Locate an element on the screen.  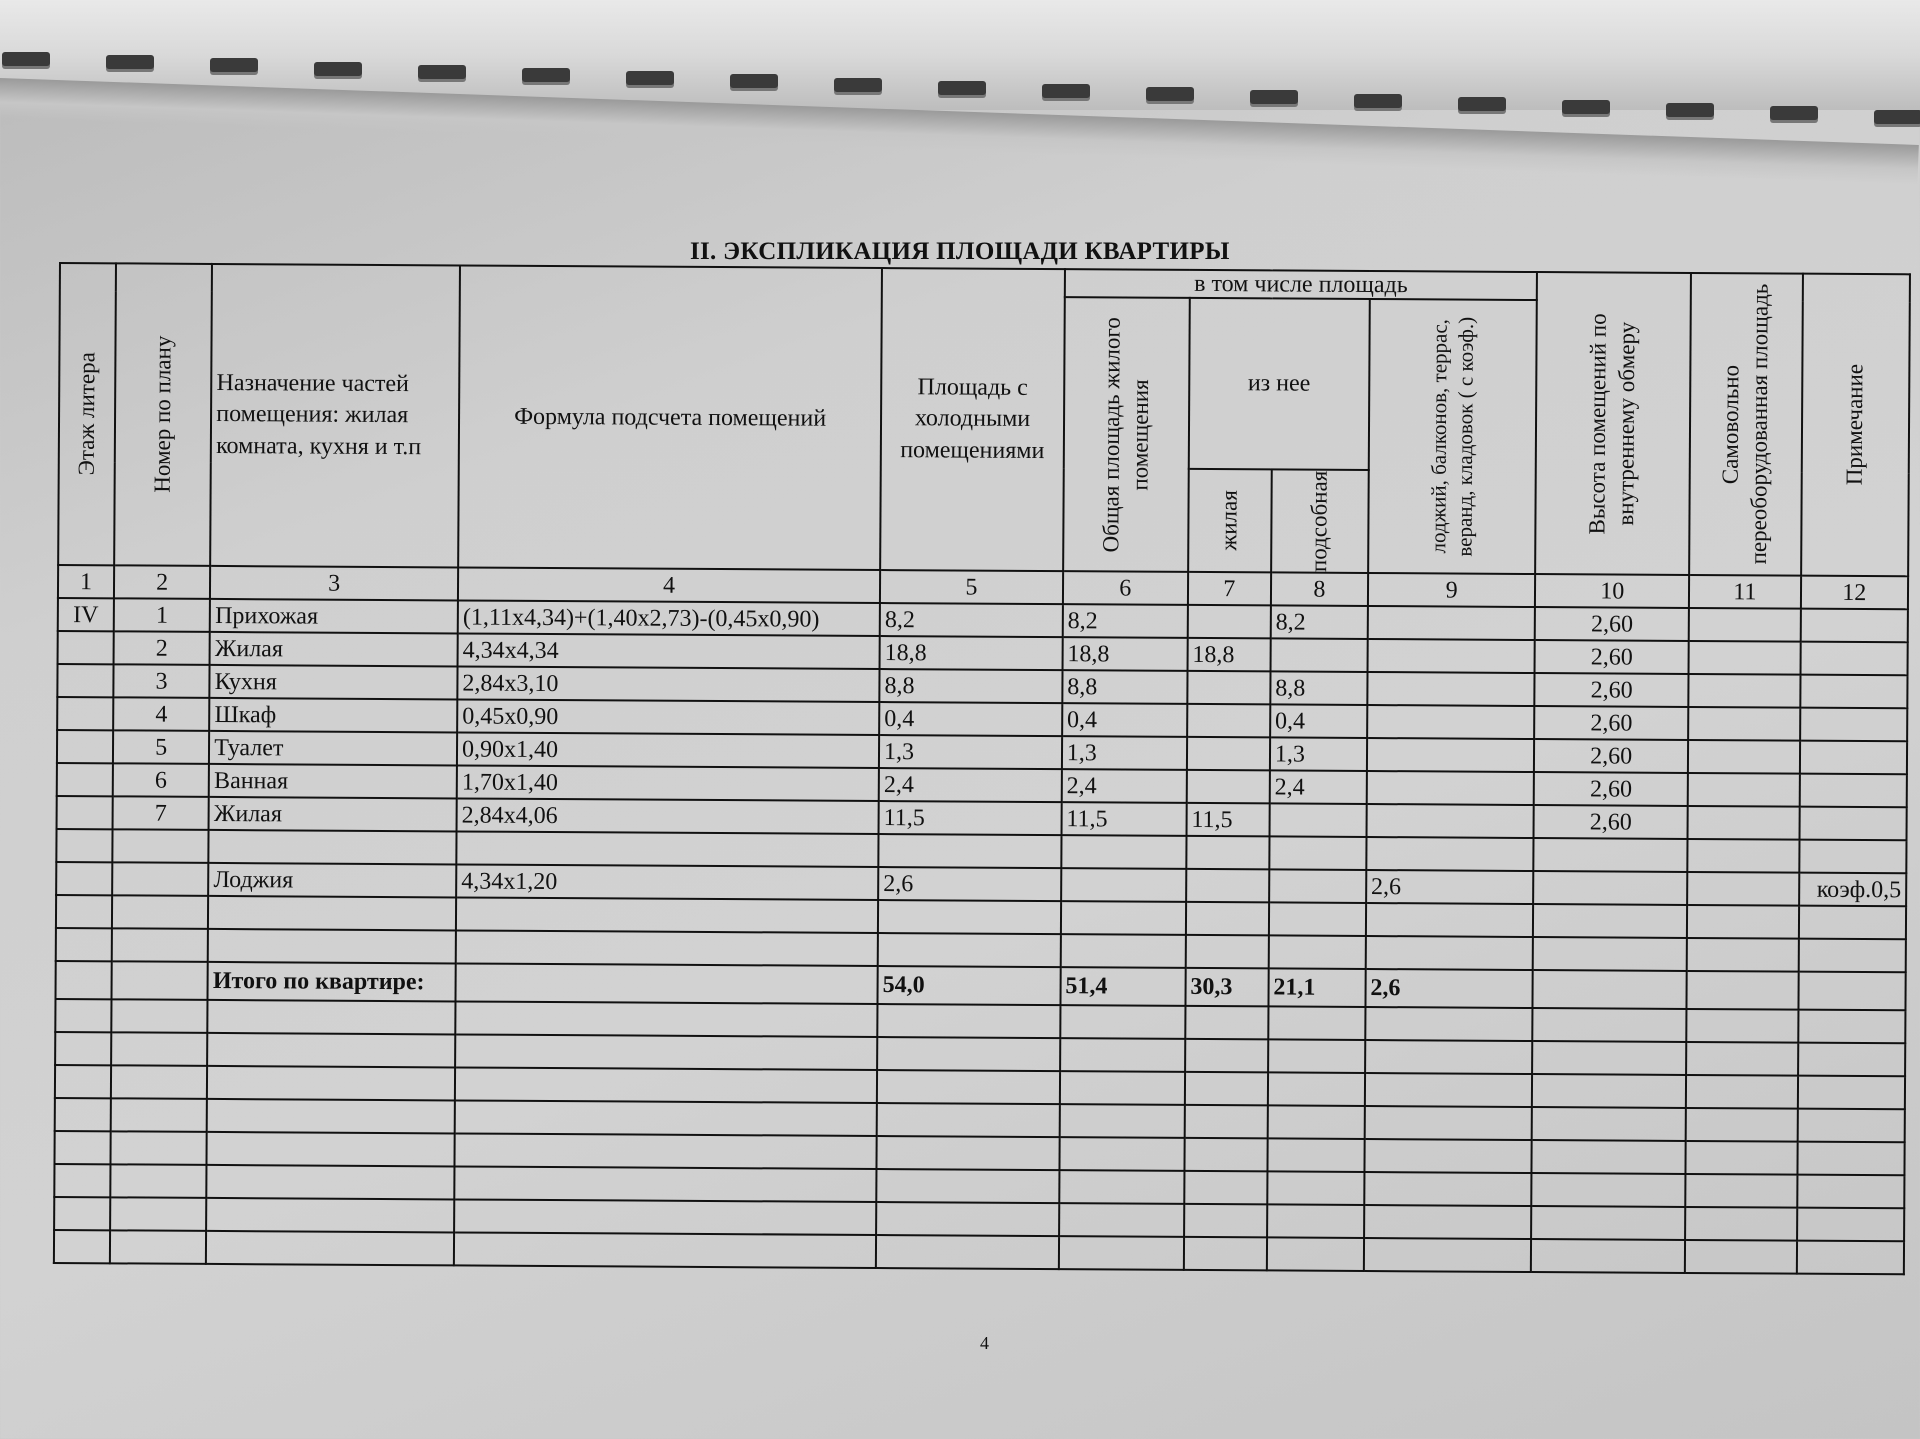
cell-col-3: Шкаф is located at coordinates (333, 715).